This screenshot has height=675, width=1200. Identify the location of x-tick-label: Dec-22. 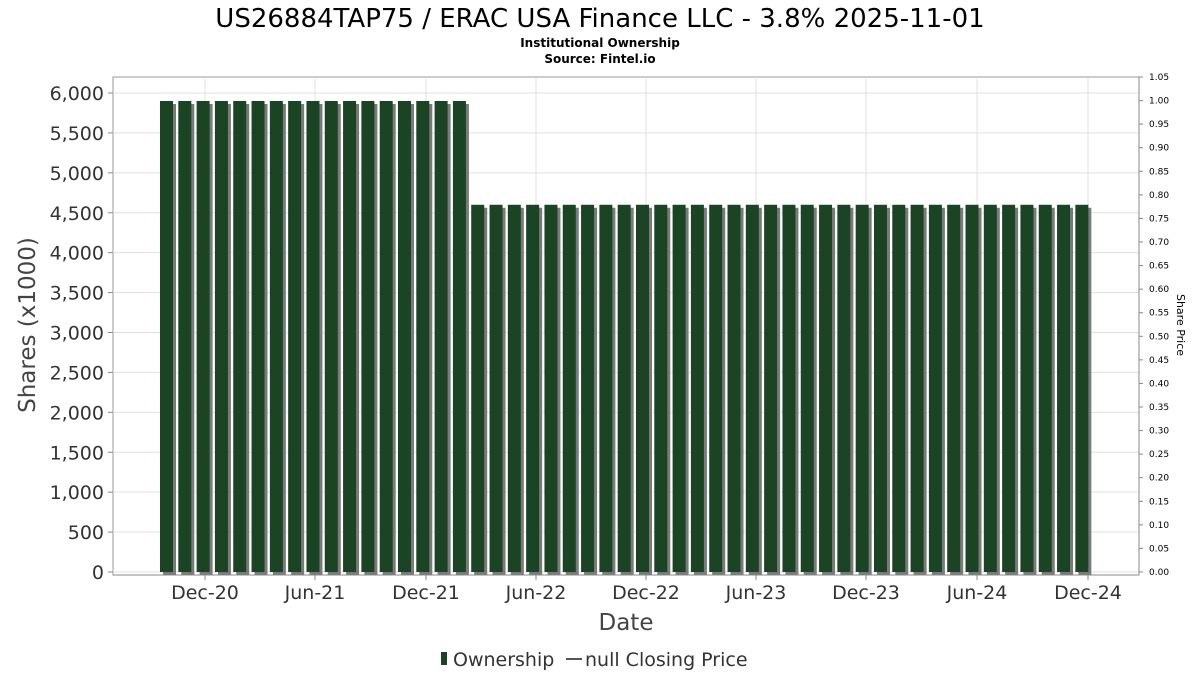
(646, 593).